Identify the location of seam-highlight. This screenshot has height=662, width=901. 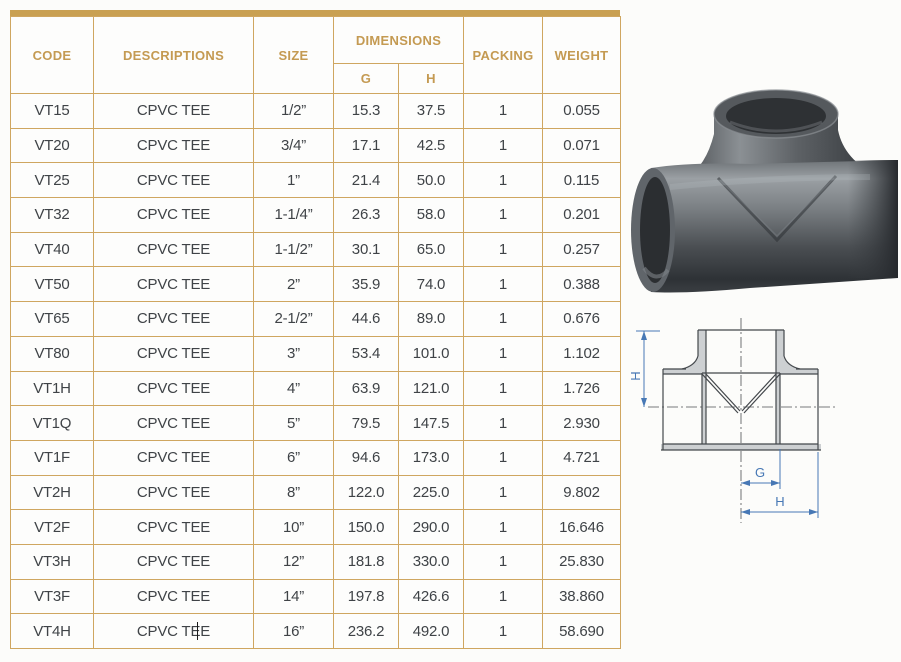
(777, 207).